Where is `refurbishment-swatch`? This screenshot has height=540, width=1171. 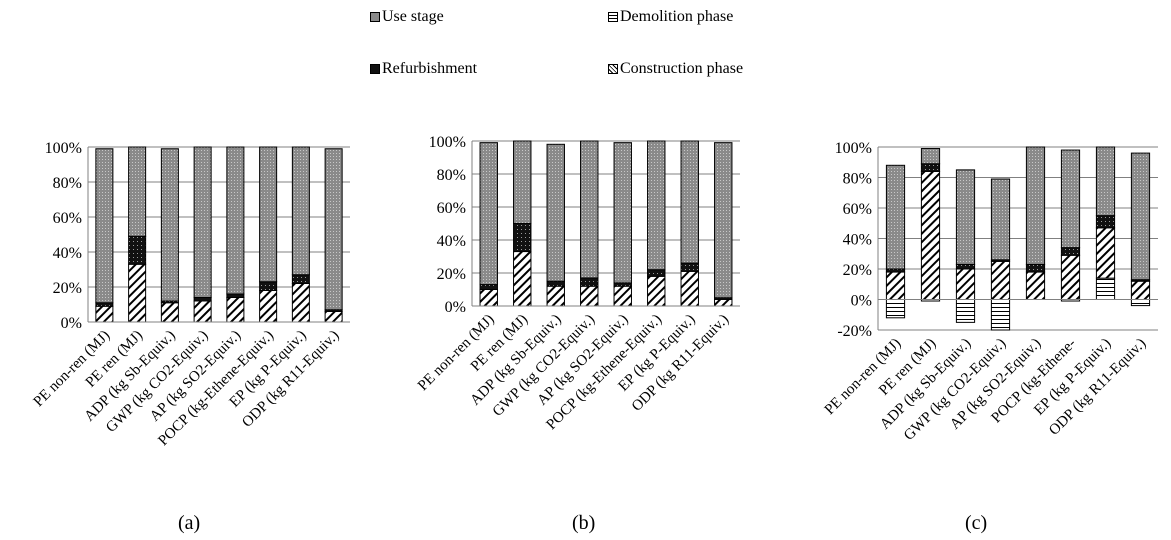 refurbishment-swatch is located at coordinates (375, 69).